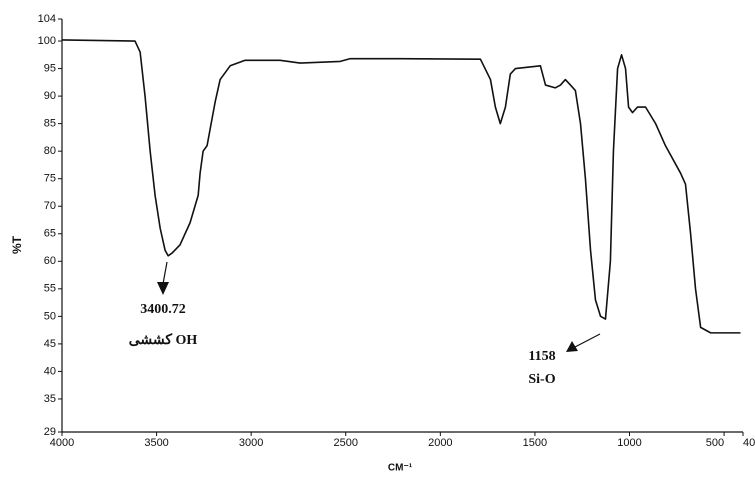 The height and width of the screenshot is (480, 755). What do you see at coordinates (629, 443) in the screenshot?
I see `x-tick-label: 1000` at bounding box center [629, 443].